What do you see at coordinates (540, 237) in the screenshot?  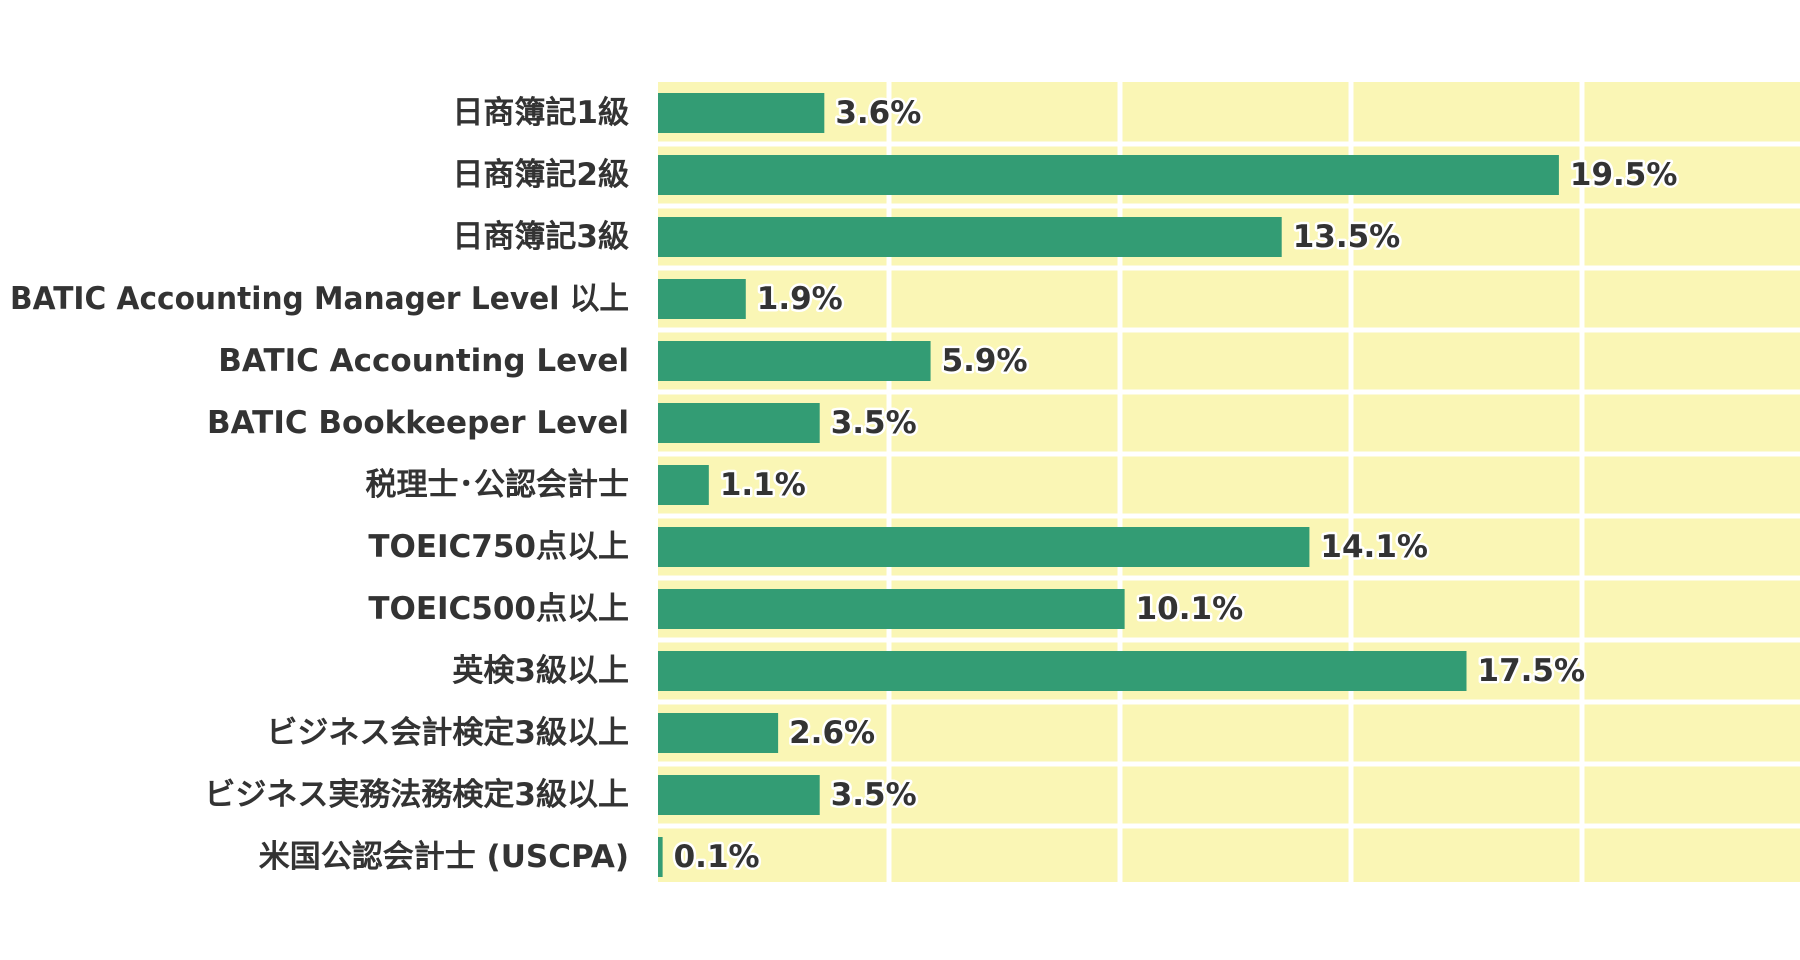 I see `category-label: 日商簿記3級` at bounding box center [540, 237].